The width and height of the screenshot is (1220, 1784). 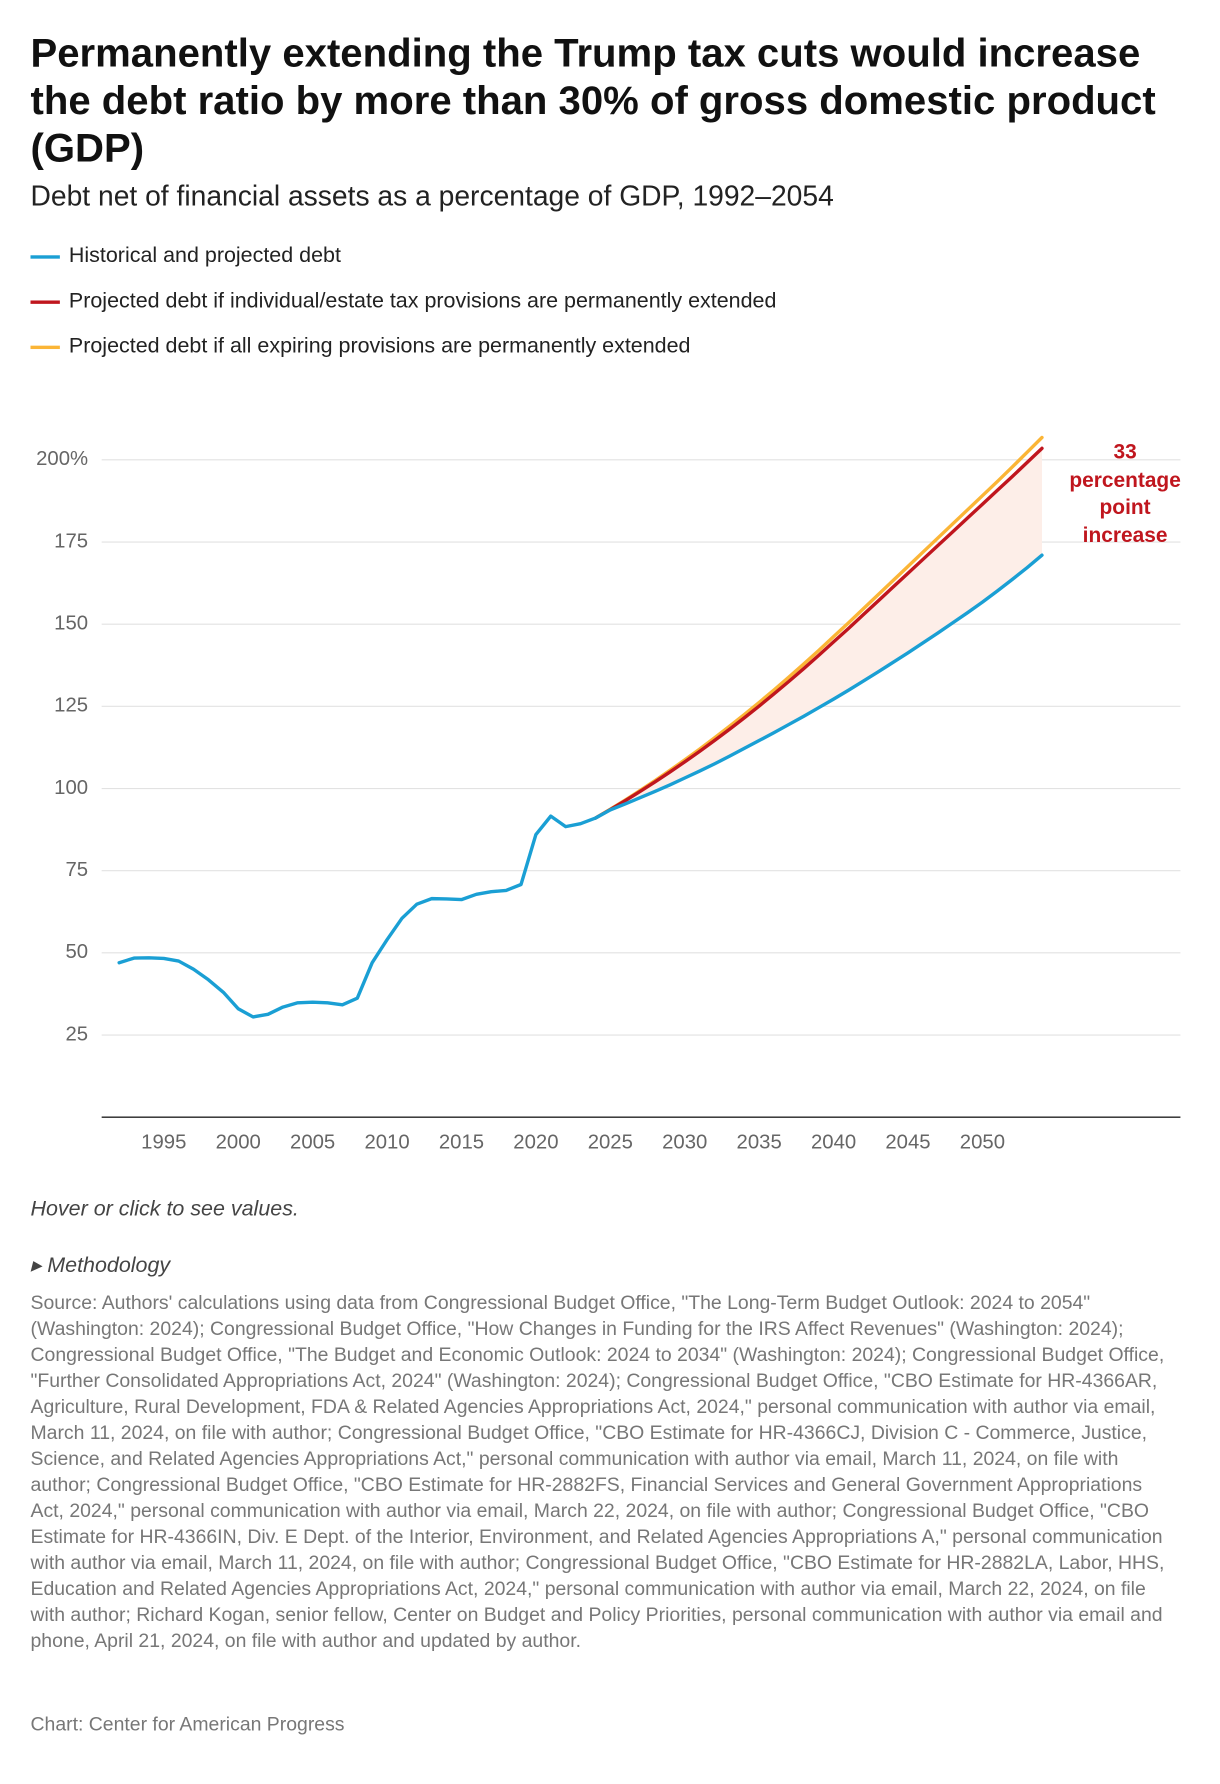 I want to click on y-tick-label: 175, so click(x=71, y=541).